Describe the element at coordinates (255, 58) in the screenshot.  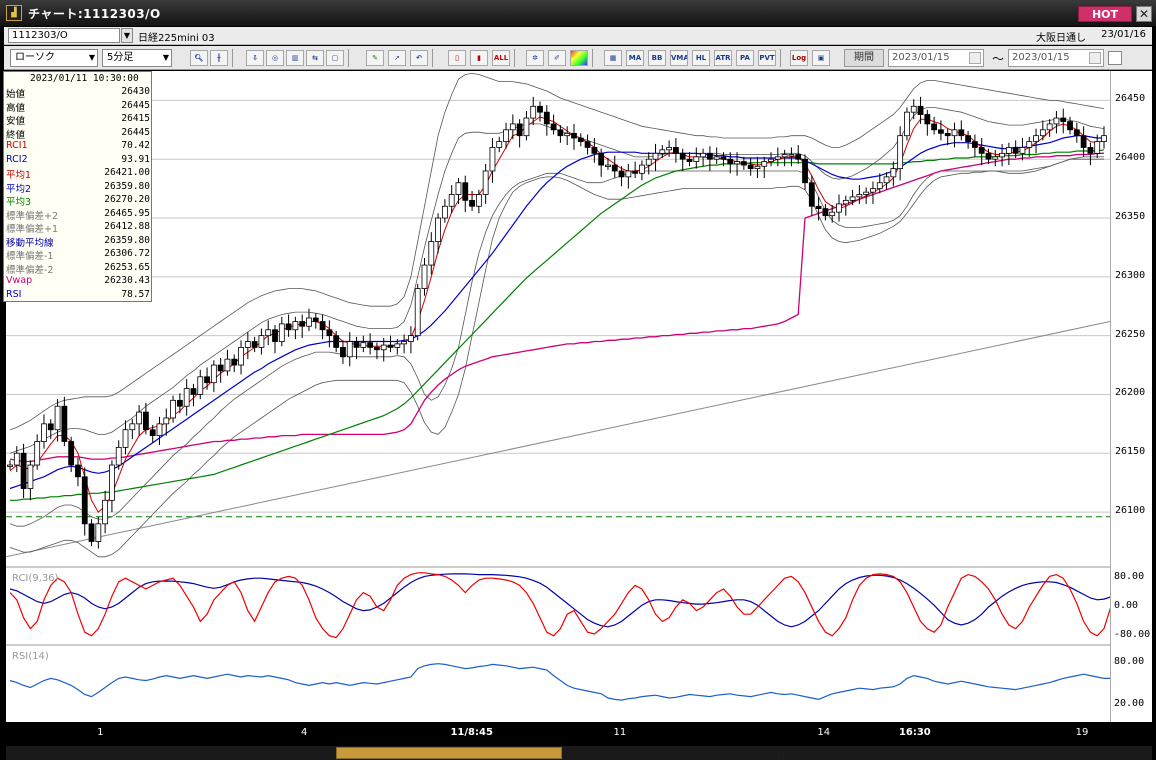
I see `buy-icon: ⇩` at that location.